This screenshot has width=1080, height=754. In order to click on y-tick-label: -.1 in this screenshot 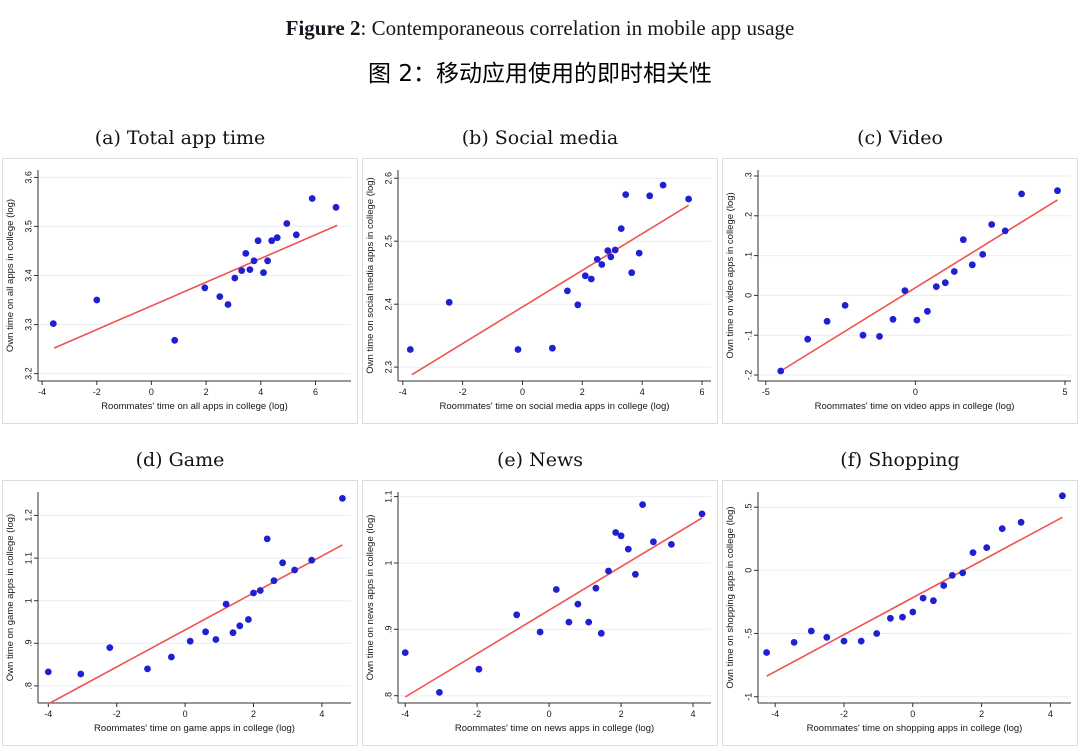, I will do `click(748, 335)`.